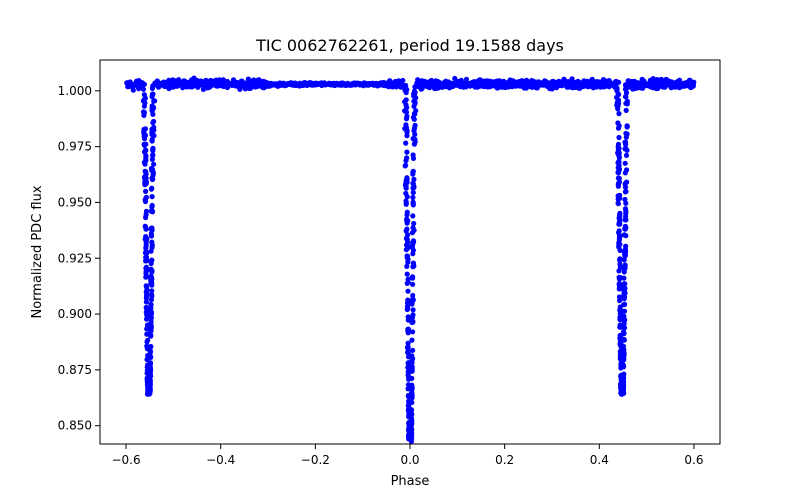 Image resolution: width=800 pixels, height=500 pixels. What do you see at coordinates (504, 460) in the screenshot?
I see `x-tick-label: 0.2` at bounding box center [504, 460].